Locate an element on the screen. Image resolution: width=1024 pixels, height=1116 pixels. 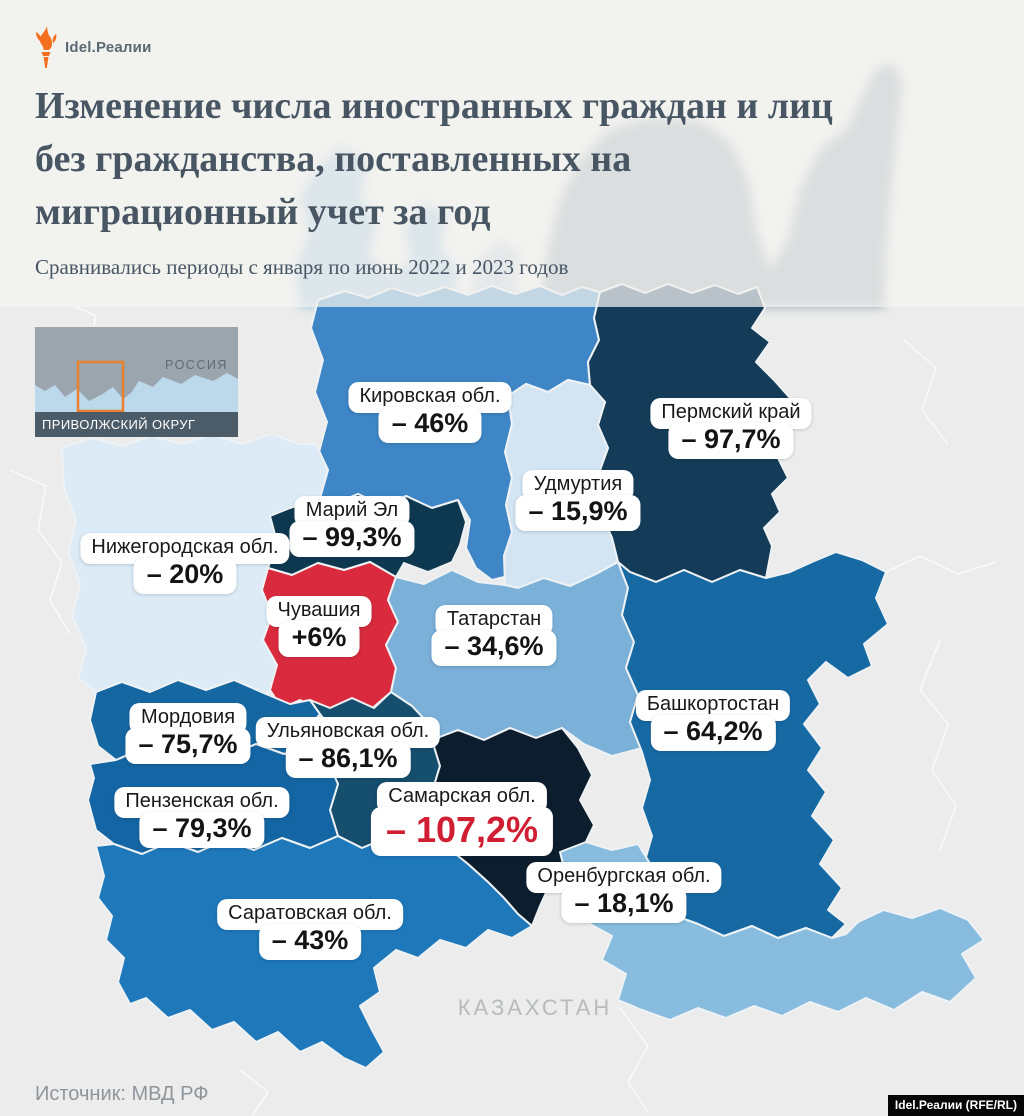
kazakhstan-label: КАЗАХСТАН is located at coordinates (535, 1007).